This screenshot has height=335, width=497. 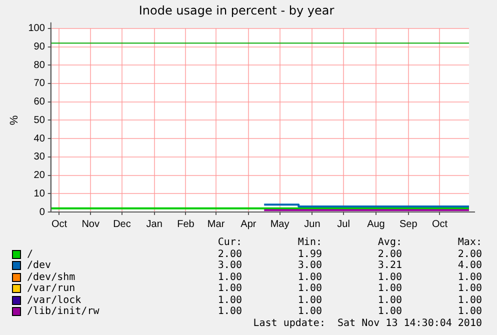 What do you see at coordinates (309, 254) in the screenshot?
I see `text: 1.99` at bounding box center [309, 254].